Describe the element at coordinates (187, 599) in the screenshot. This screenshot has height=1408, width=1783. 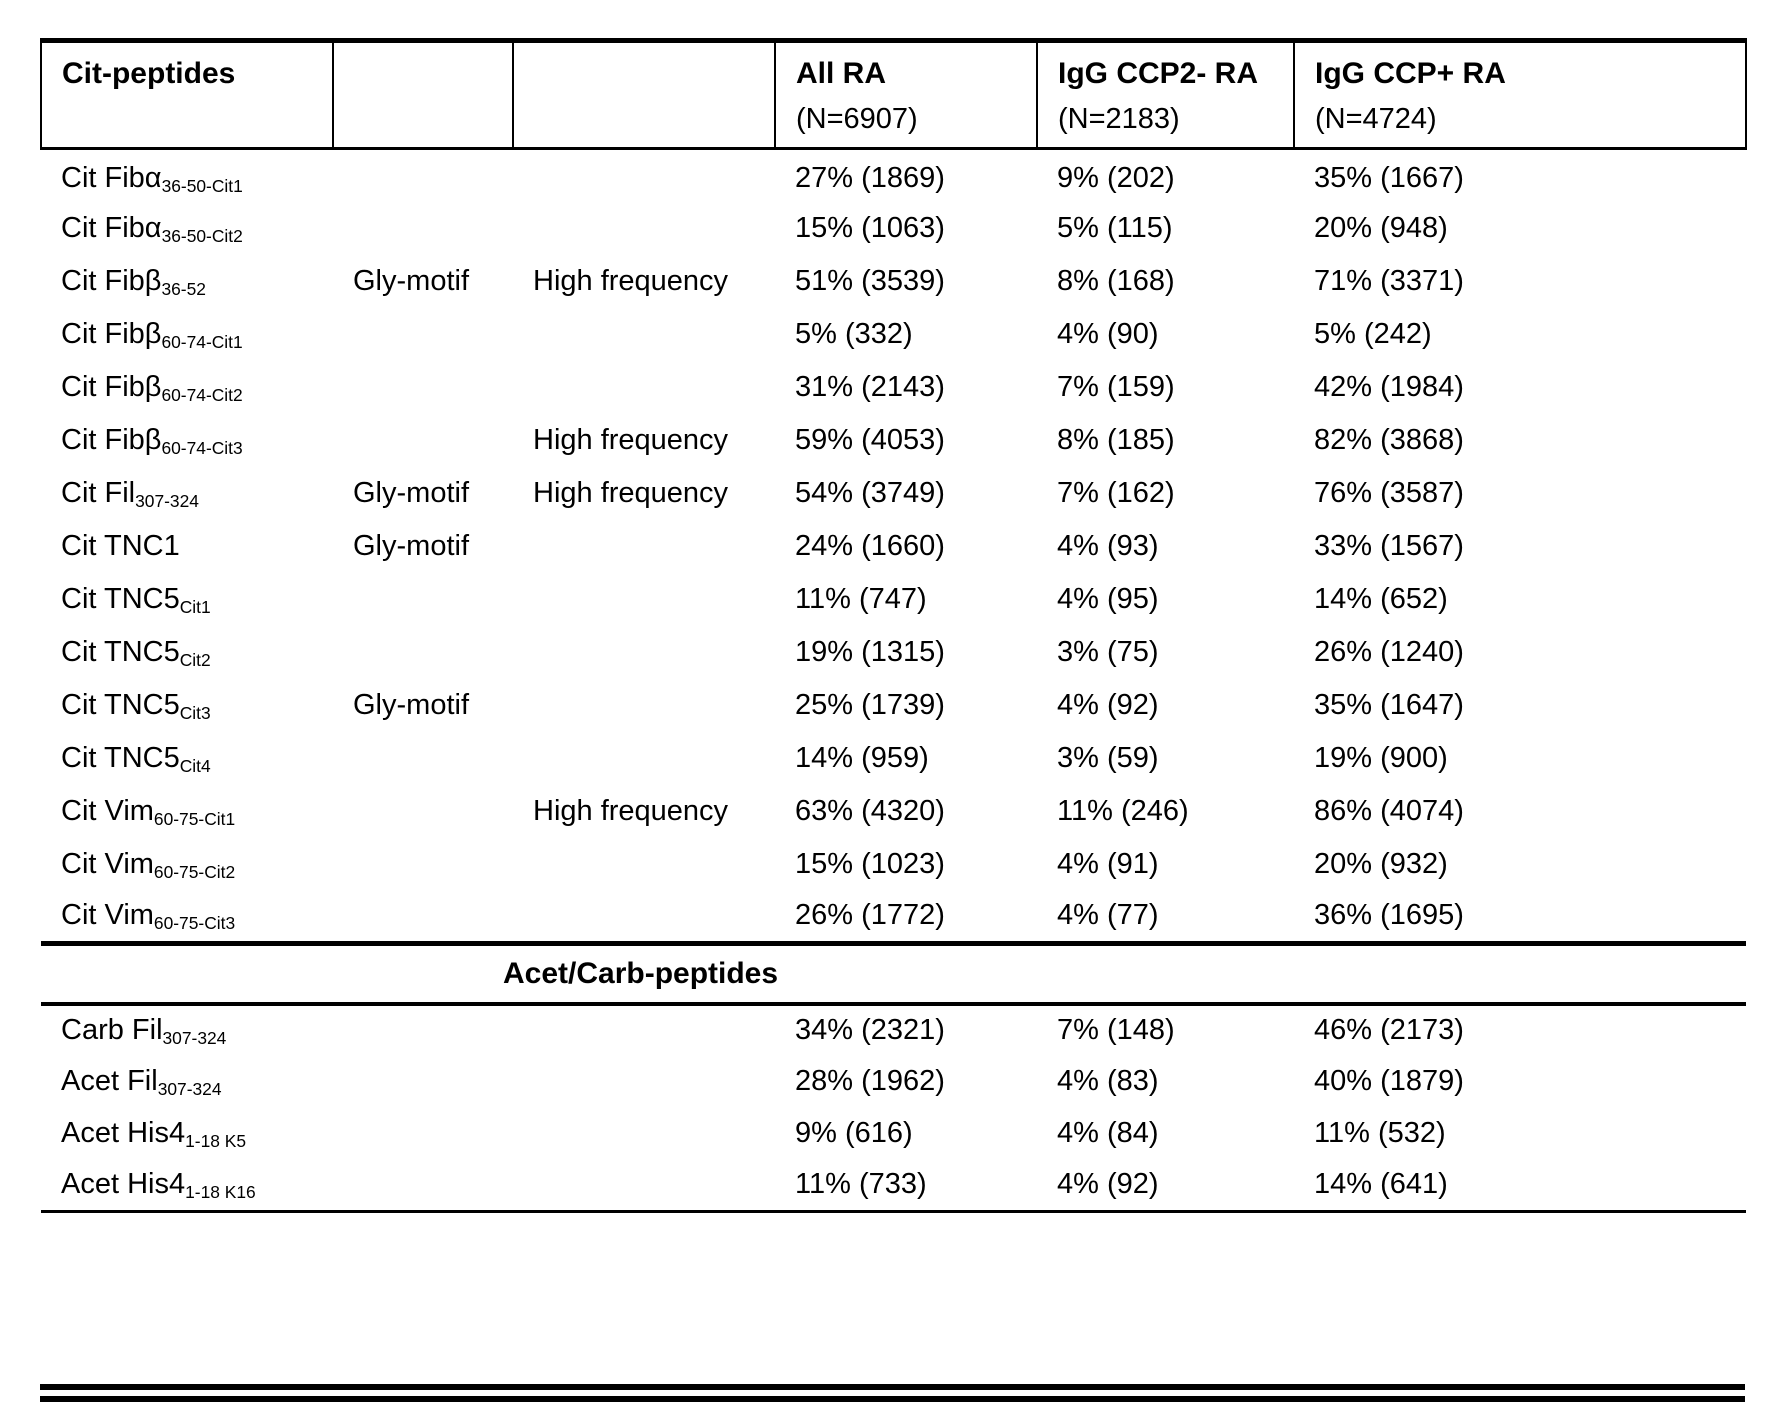
I see `peptide-name-cell: Cit TNC5Cit1` at that location.